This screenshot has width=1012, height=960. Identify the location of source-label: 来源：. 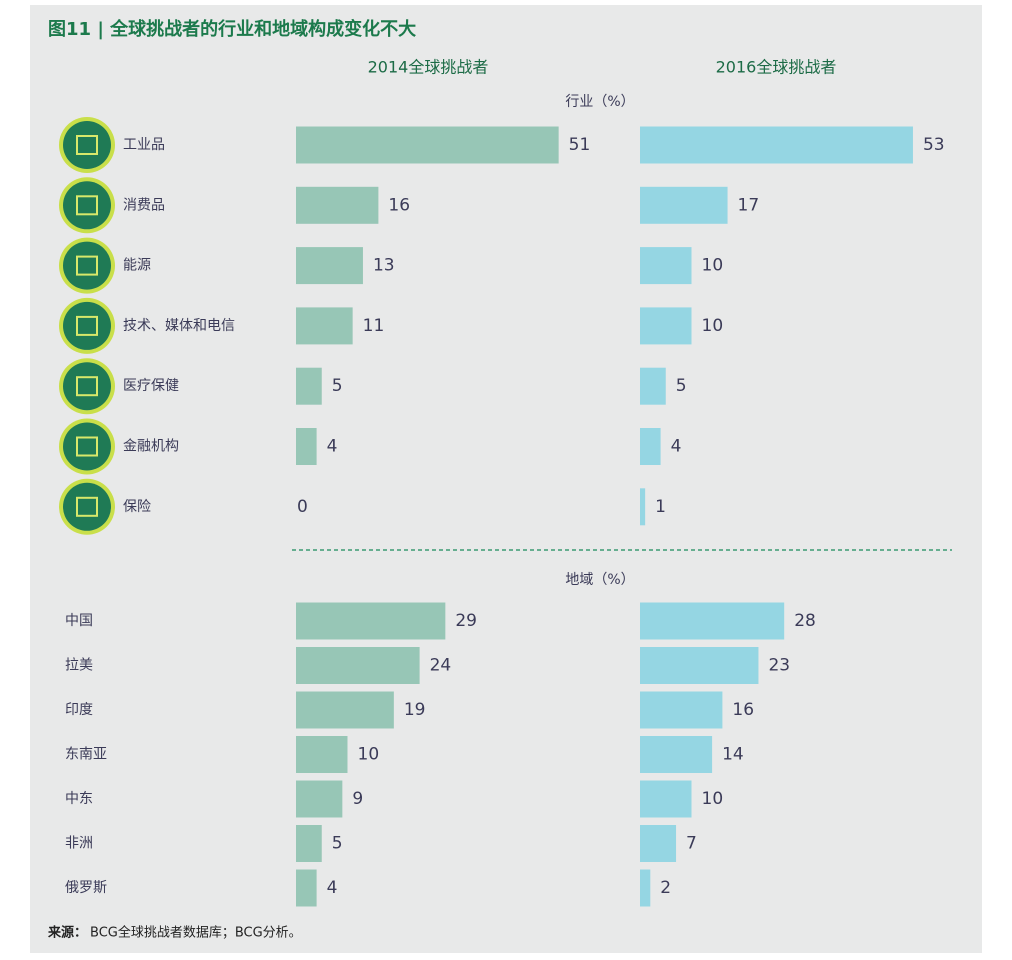
(67, 933).